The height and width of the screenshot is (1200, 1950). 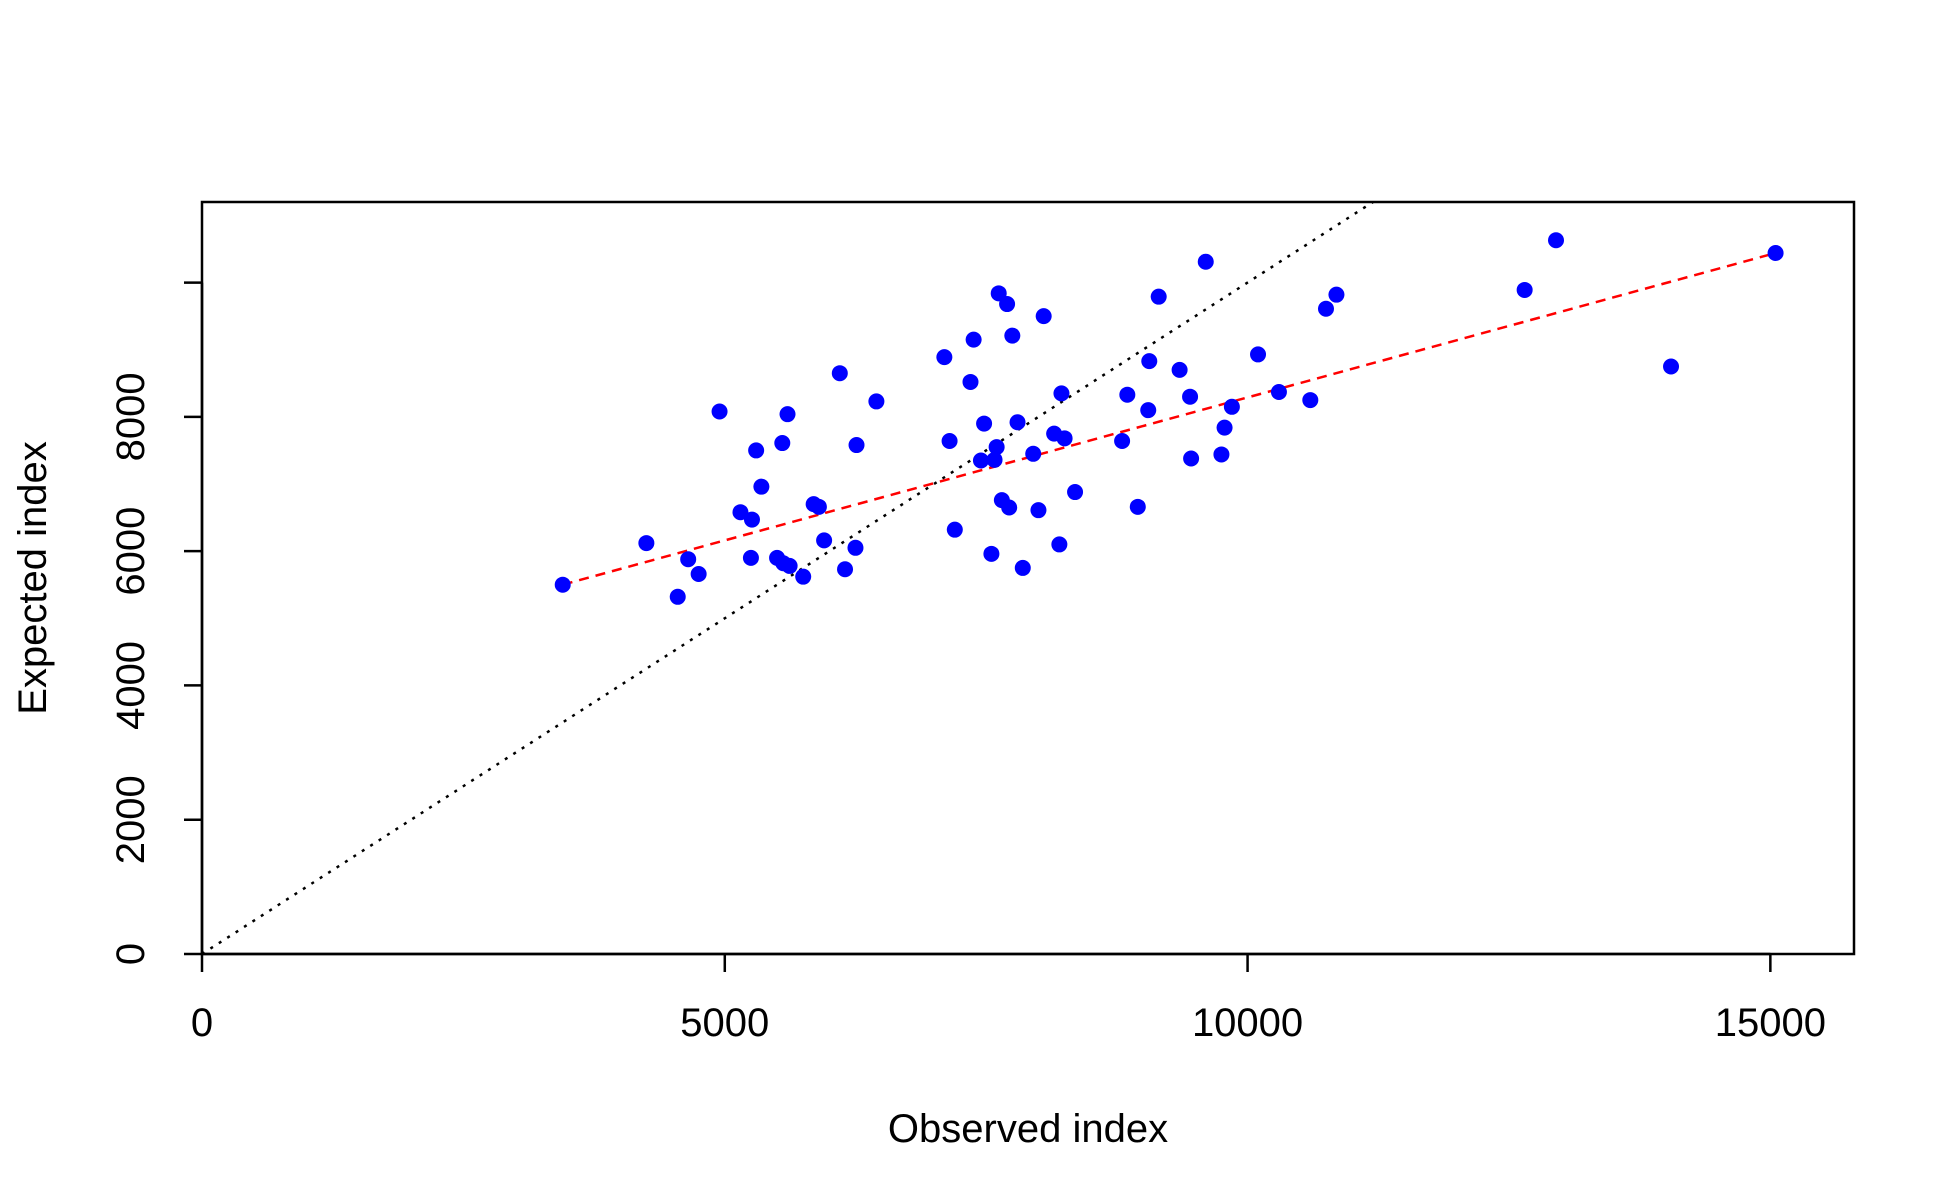 What do you see at coordinates (33, 578) in the screenshot?
I see `y-axis-title: Expected index` at bounding box center [33, 578].